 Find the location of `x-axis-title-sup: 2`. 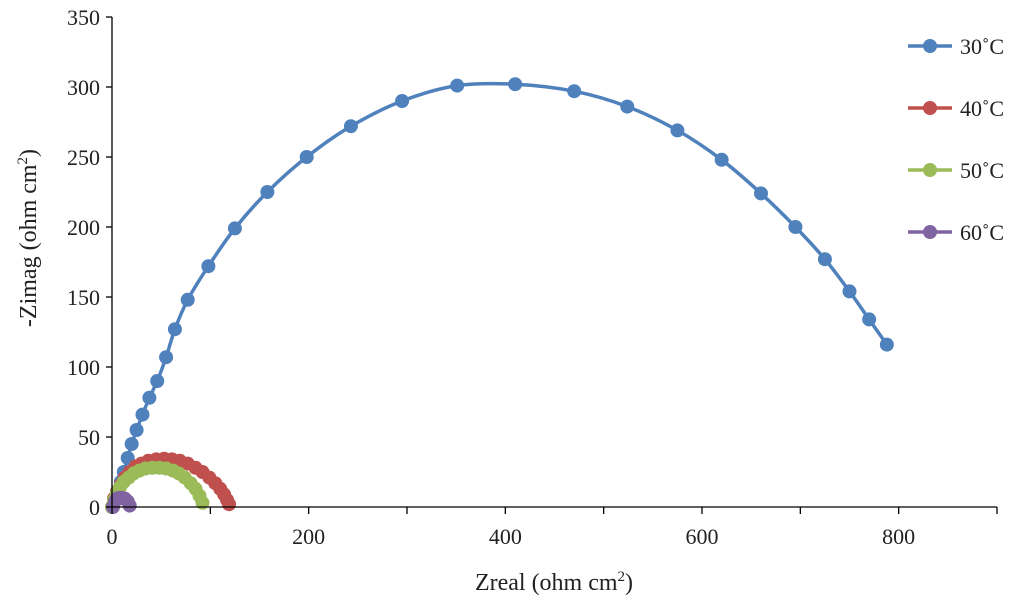

x-axis-title-sup: 2 is located at coordinates (622, 577).